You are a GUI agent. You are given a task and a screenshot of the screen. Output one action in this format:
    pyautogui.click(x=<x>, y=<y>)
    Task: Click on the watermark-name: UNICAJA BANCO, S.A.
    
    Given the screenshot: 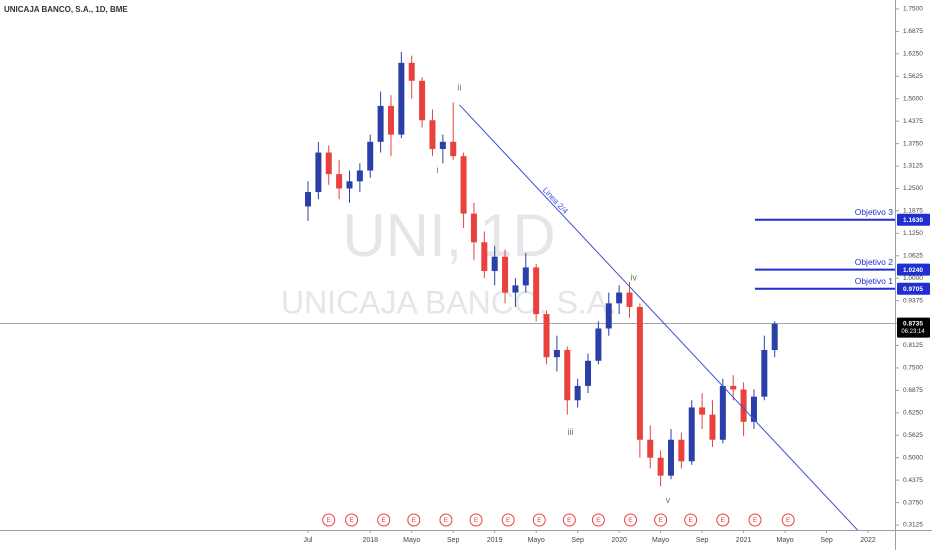 What is the action you would take?
    pyautogui.click(x=449, y=302)
    